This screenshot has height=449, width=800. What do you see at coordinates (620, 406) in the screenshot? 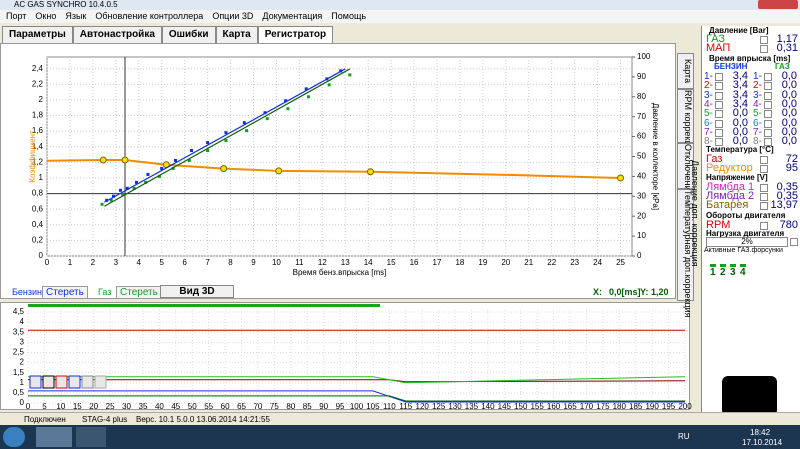
I see `x-tick-label: 180` at bounding box center [620, 406].